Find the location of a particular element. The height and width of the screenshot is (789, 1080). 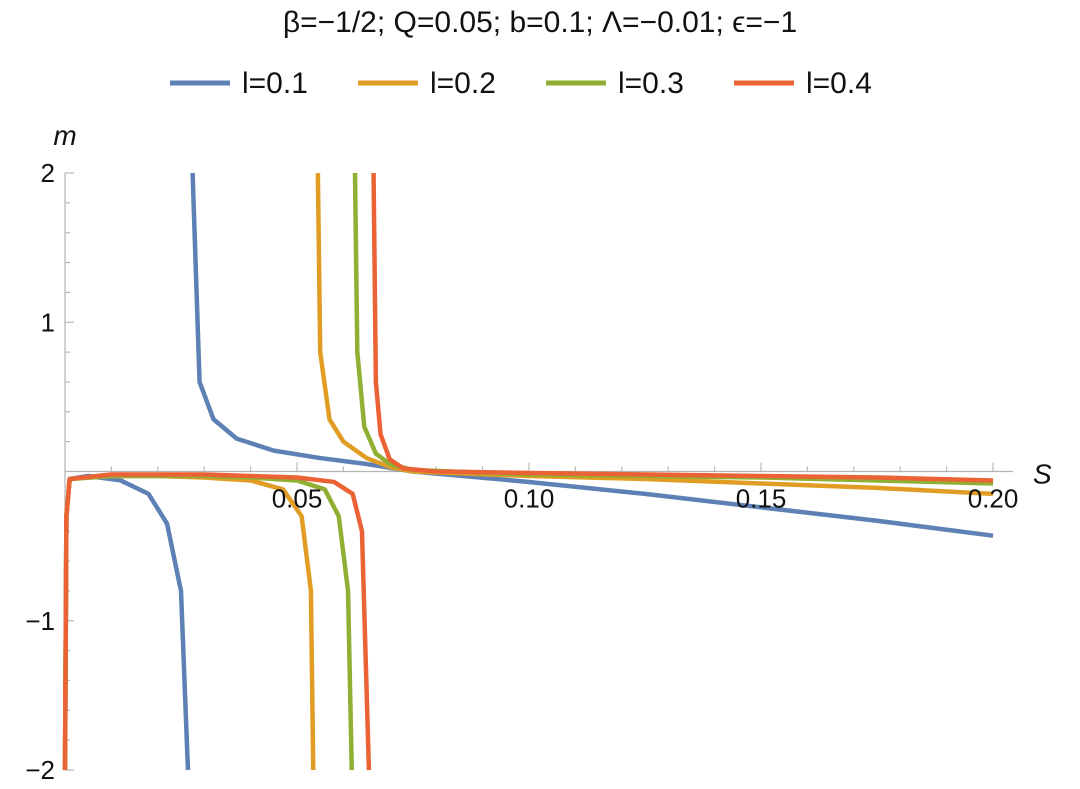

legend-label: l=0.2 is located at coordinates (463, 83).